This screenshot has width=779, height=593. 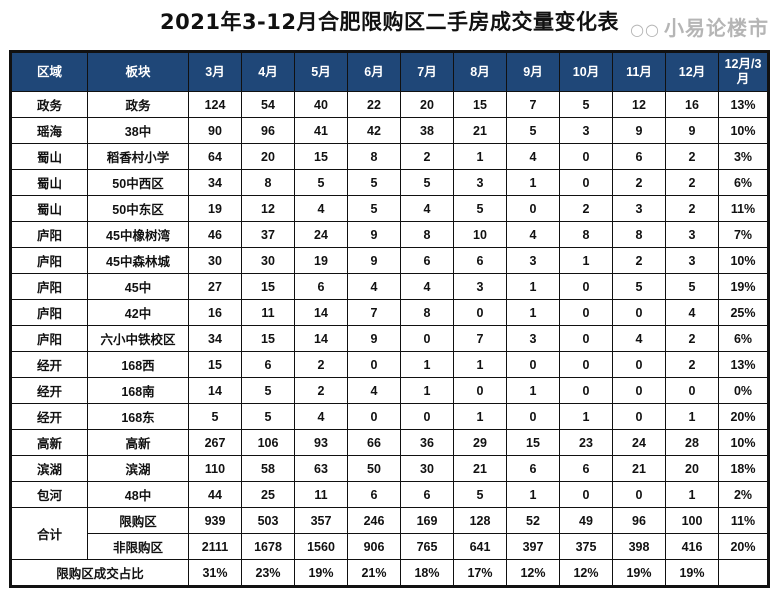 I want to click on value-cell: 10%, so click(x=743, y=130).